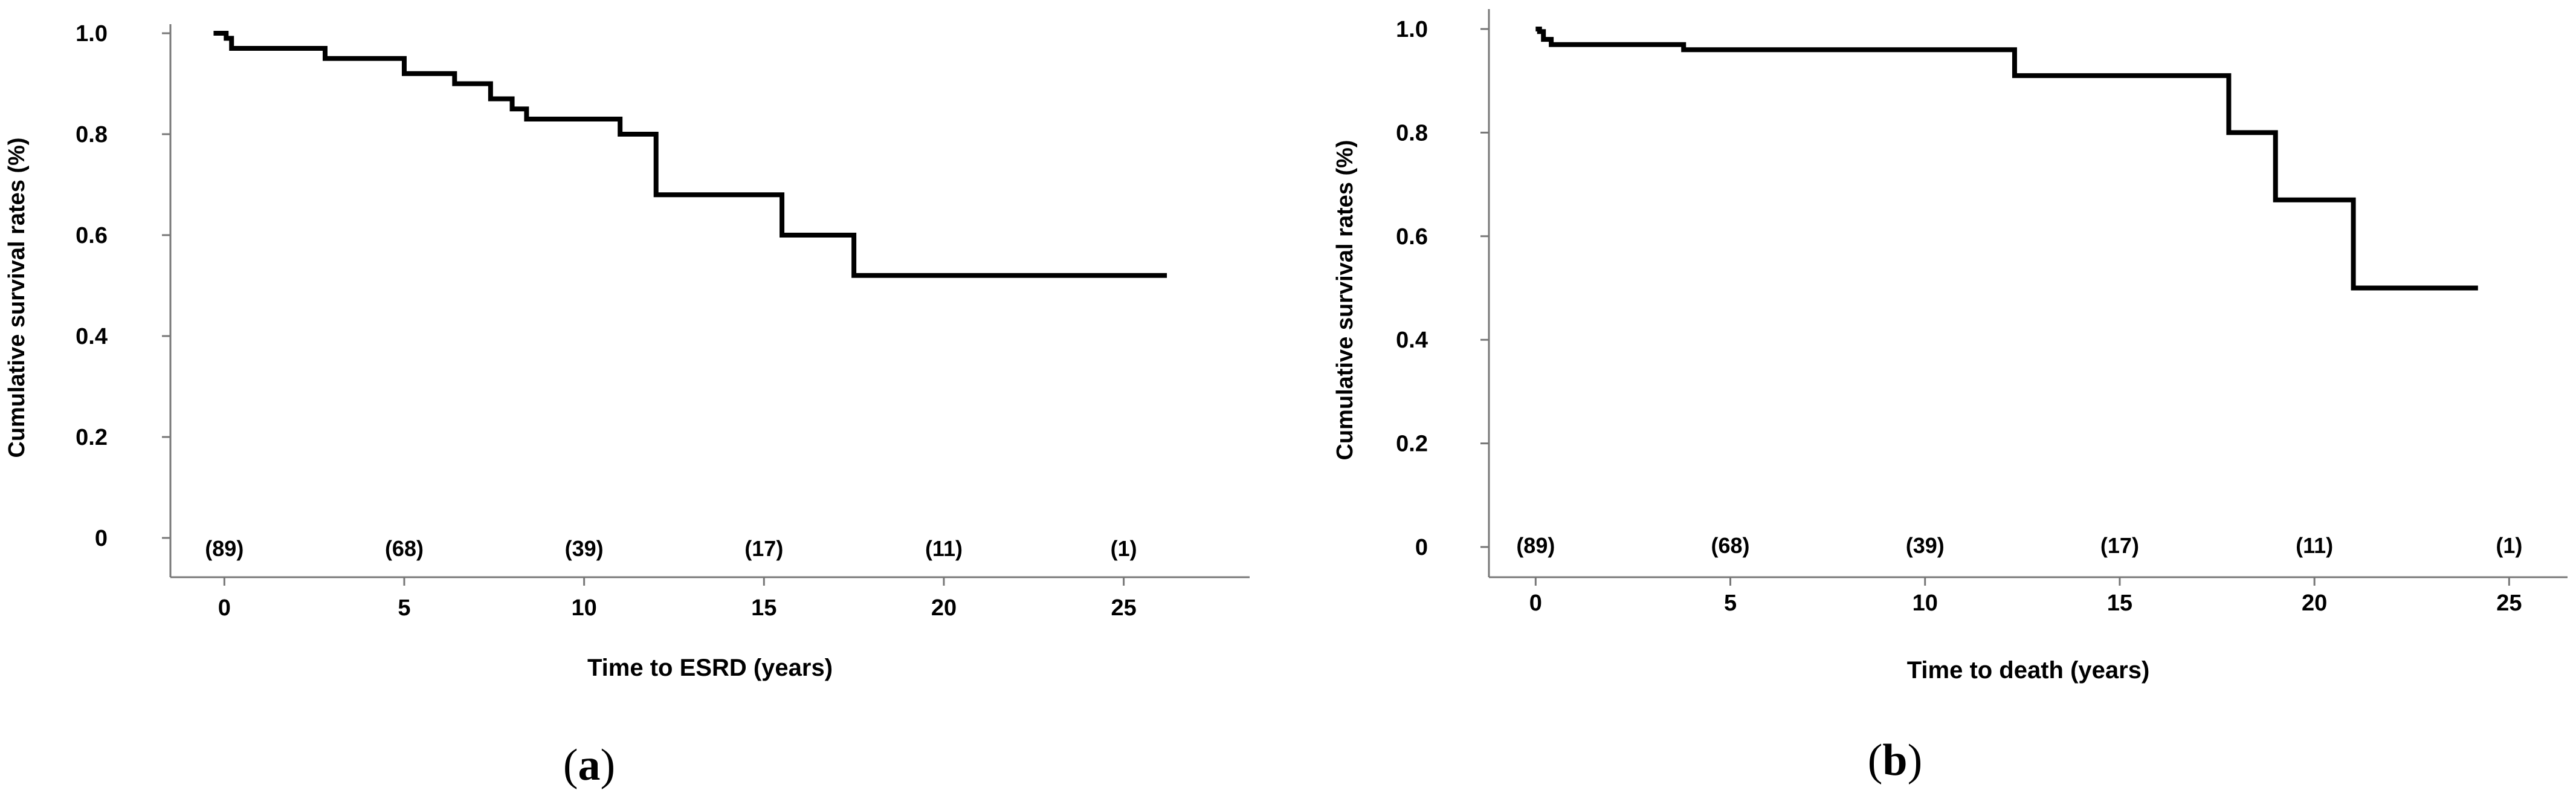 The width and height of the screenshot is (2576, 796). I want to click on panel-caption: (a), so click(589, 765).